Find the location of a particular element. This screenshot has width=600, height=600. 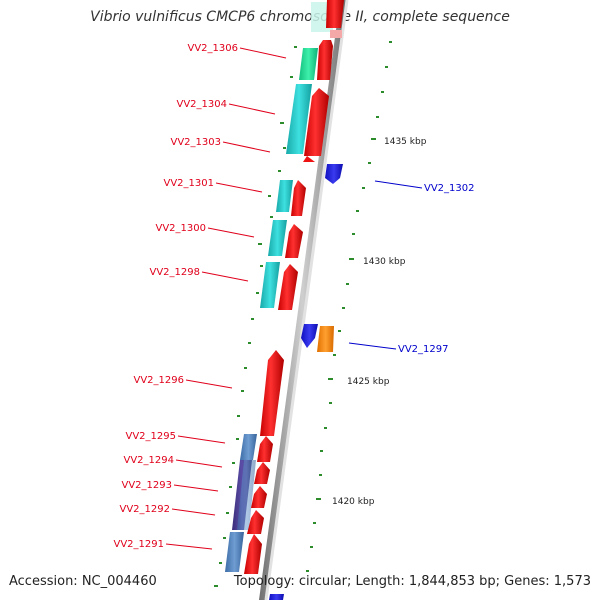

right-gene-label-group: VV2_1302 VV2_1297 is located at coordinates (436, 269).